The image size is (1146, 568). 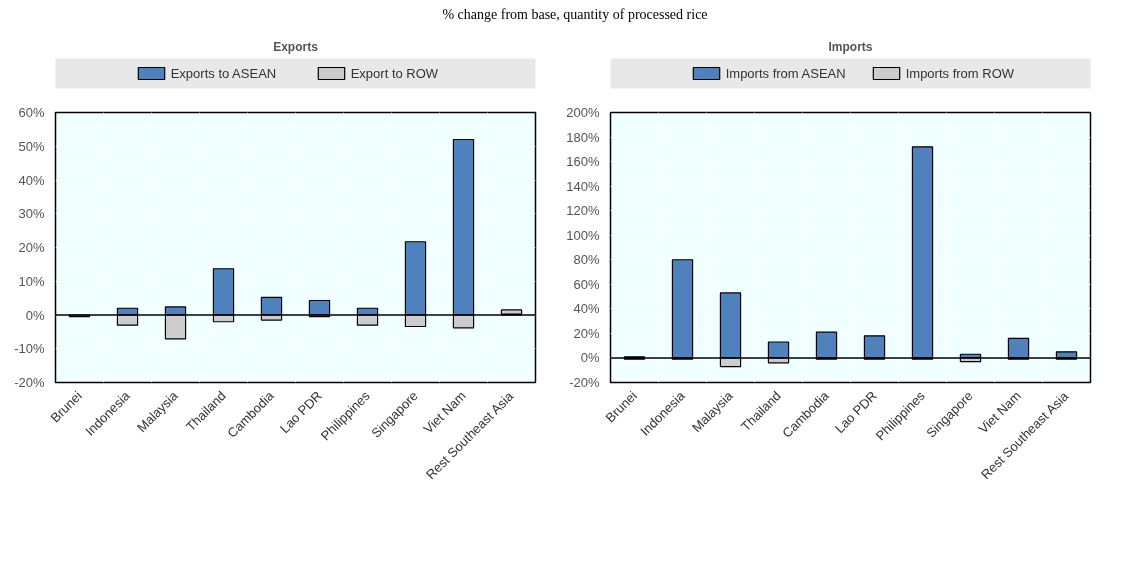 What do you see at coordinates (583, 186) in the screenshot?
I see `y-tick-label: 140%` at bounding box center [583, 186].